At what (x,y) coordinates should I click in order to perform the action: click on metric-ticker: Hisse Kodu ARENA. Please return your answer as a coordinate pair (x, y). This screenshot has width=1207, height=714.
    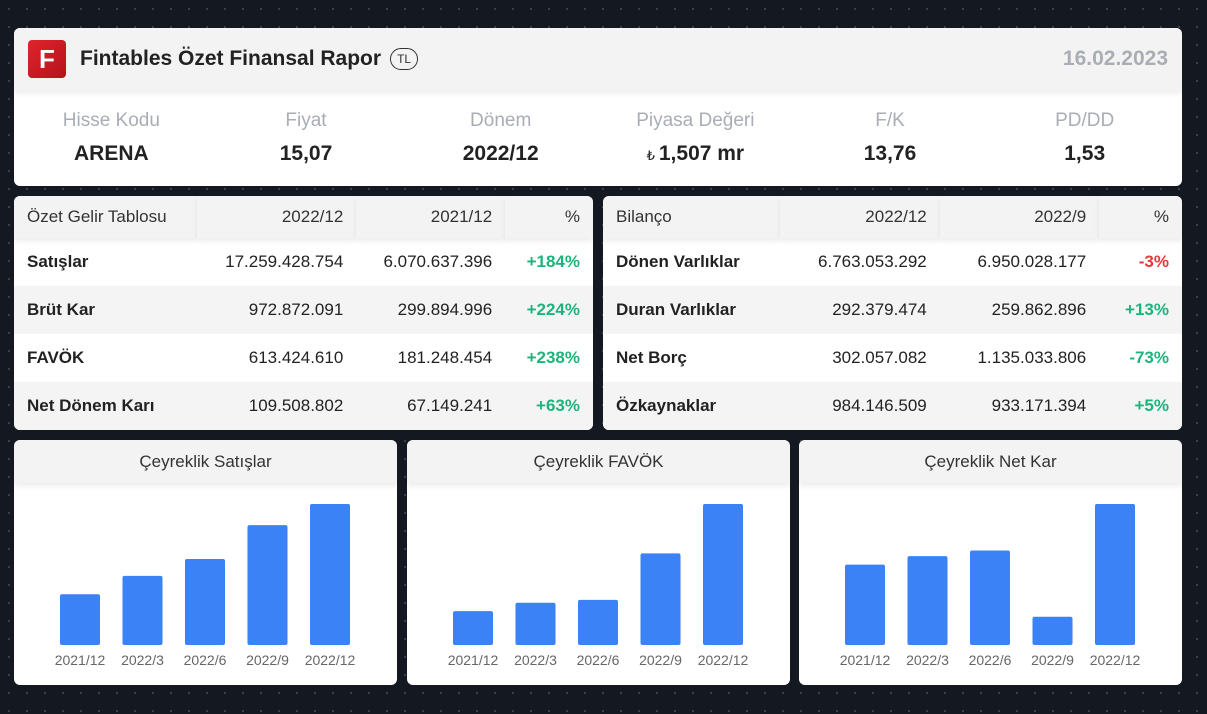
    Looking at the image, I should click on (111, 138).